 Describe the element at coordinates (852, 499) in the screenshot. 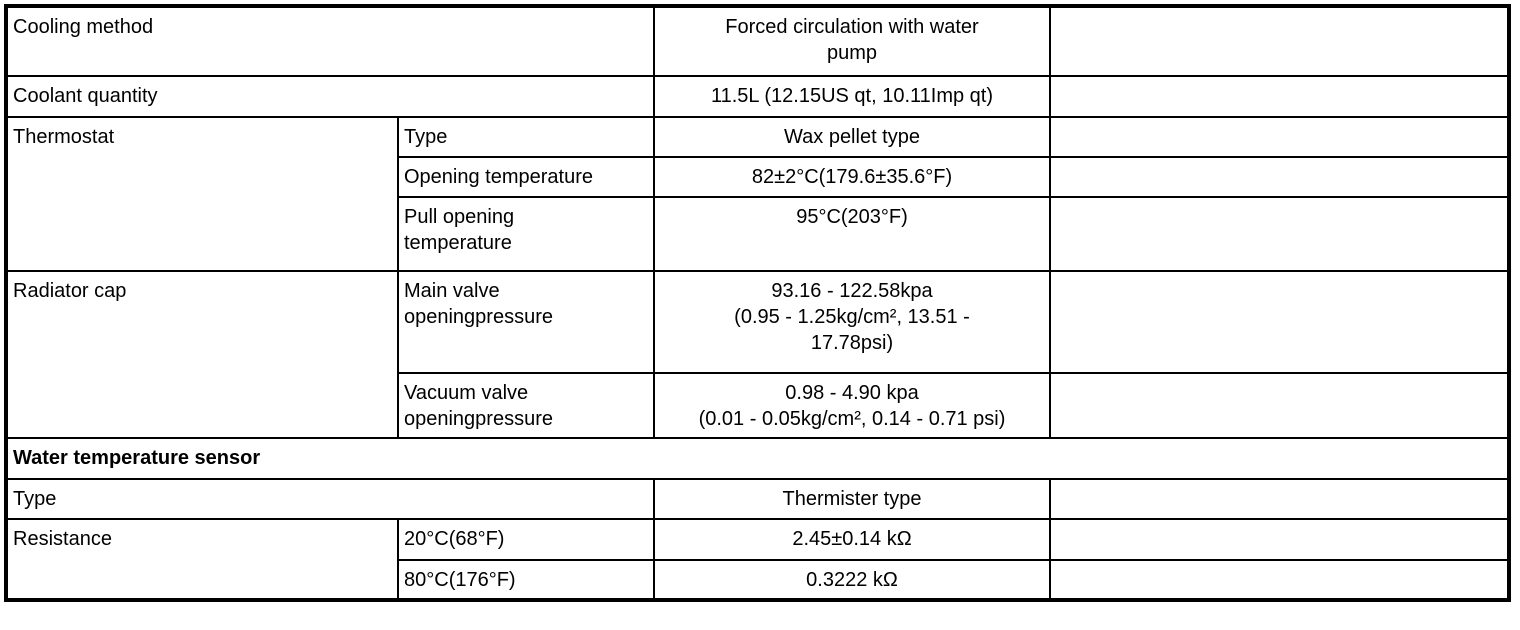

I see `sensor-type-value: Thermister type` at that location.